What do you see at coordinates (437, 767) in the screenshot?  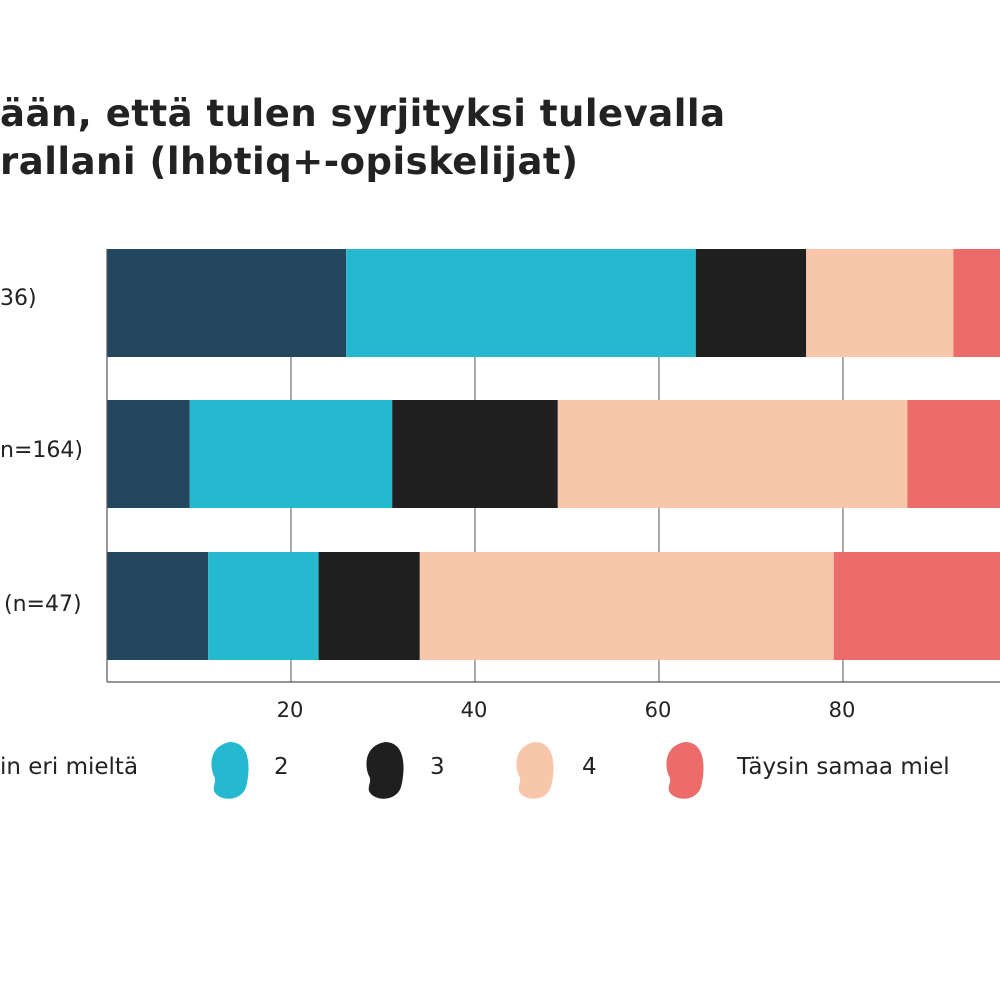 I see `legend-label: 3` at bounding box center [437, 767].